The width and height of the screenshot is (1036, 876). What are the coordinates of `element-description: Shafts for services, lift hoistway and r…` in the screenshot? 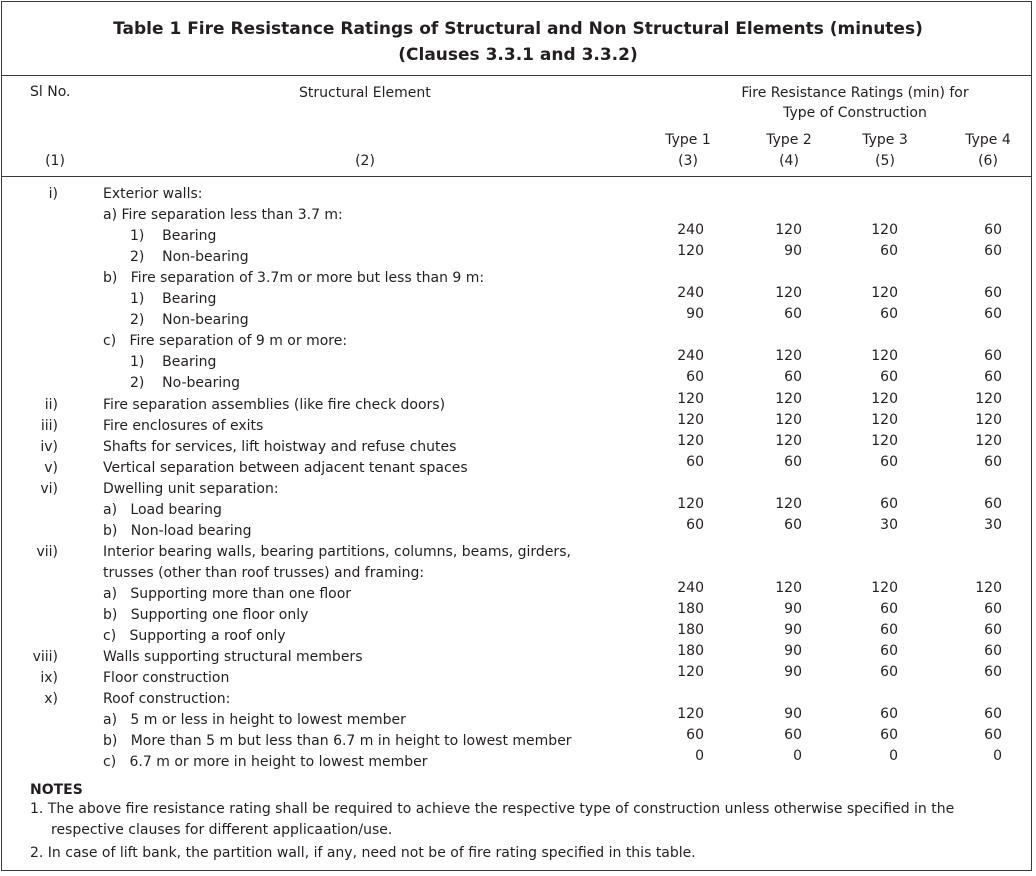 It's located at (280, 446).